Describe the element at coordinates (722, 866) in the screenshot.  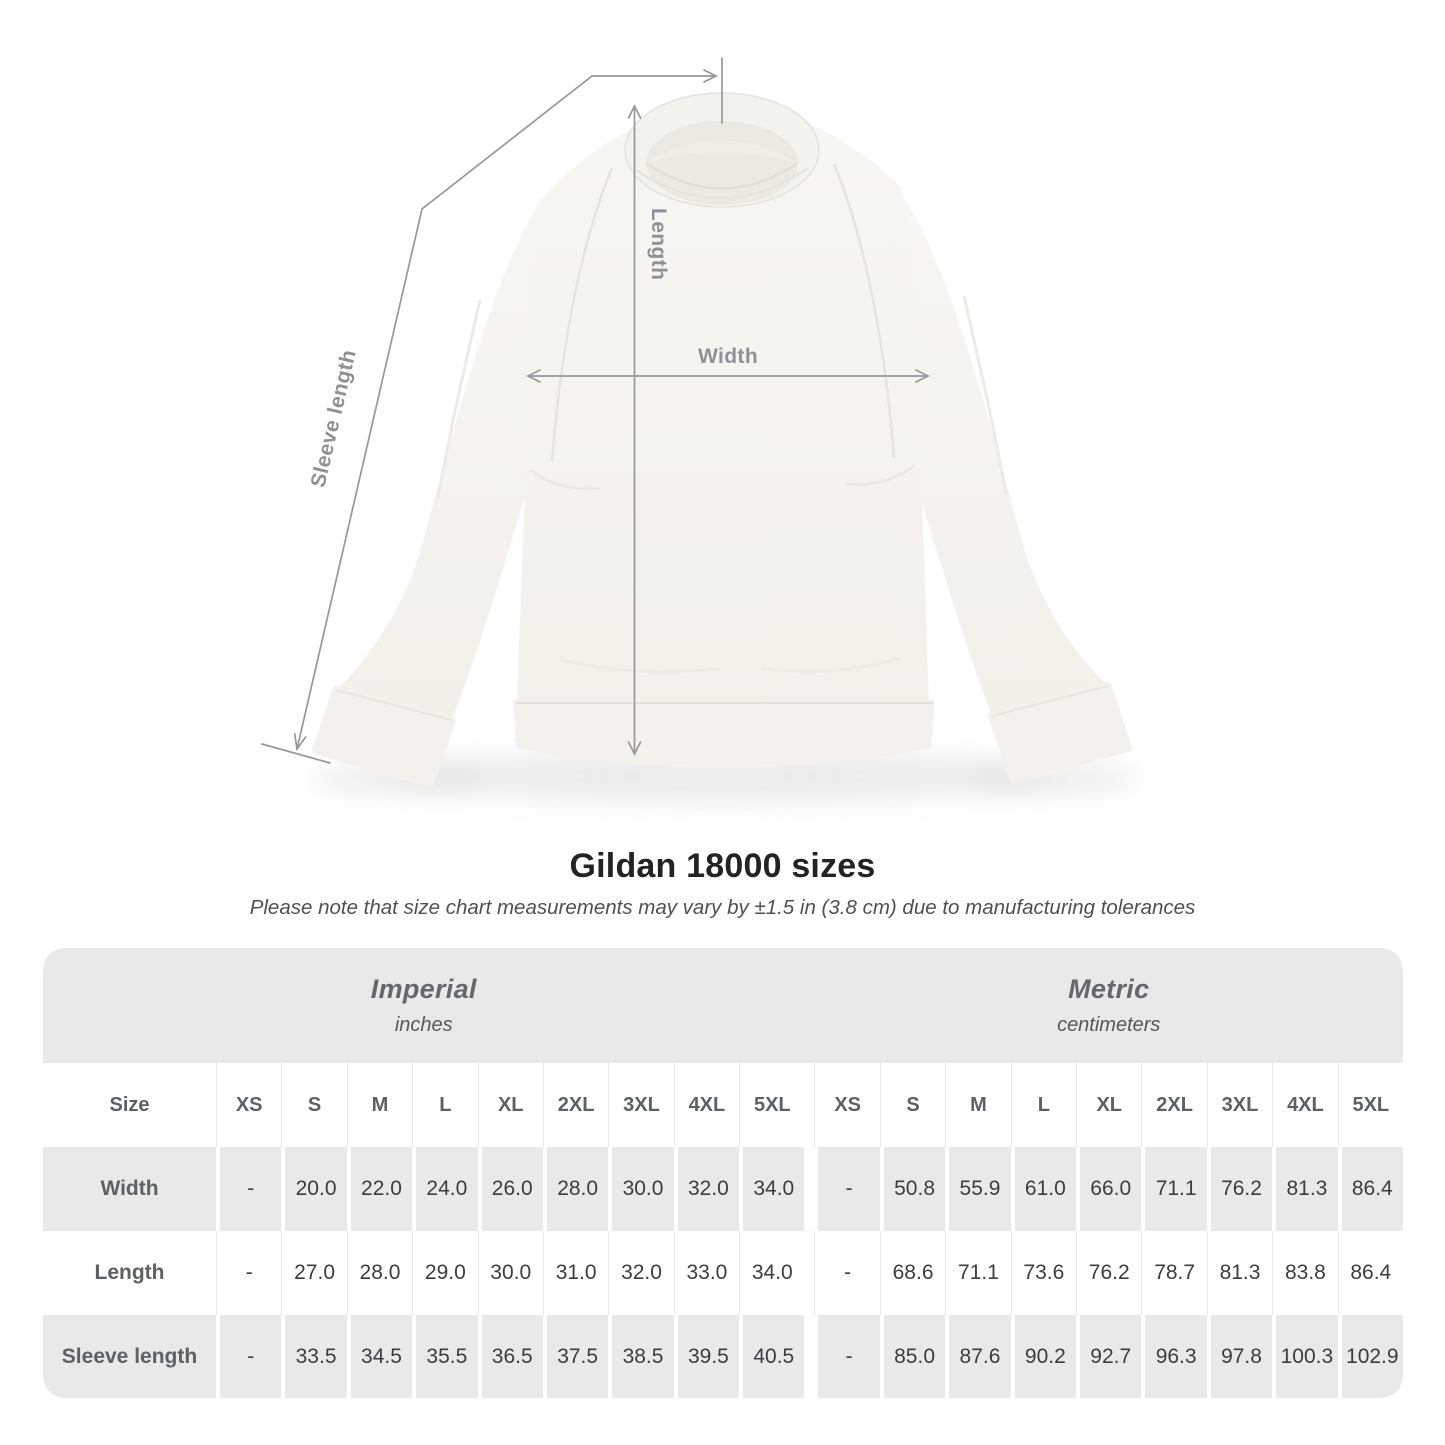
I see `page-title: Gildan 18000 sizes` at that location.